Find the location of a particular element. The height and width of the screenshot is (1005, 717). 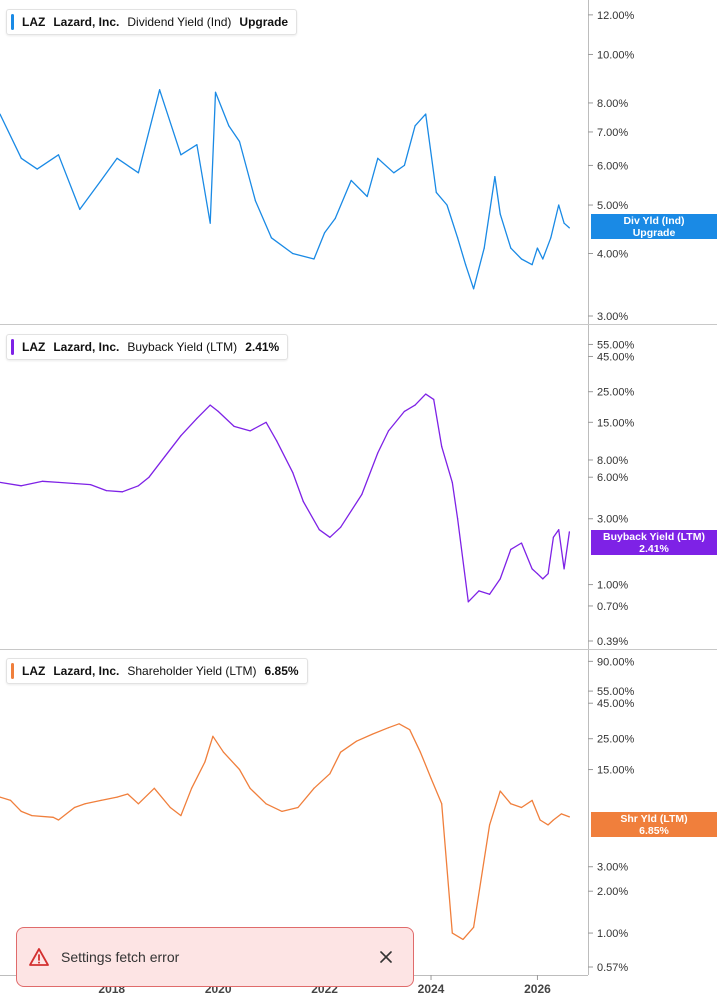

toast-close-button is located at coordinates (386, 957).